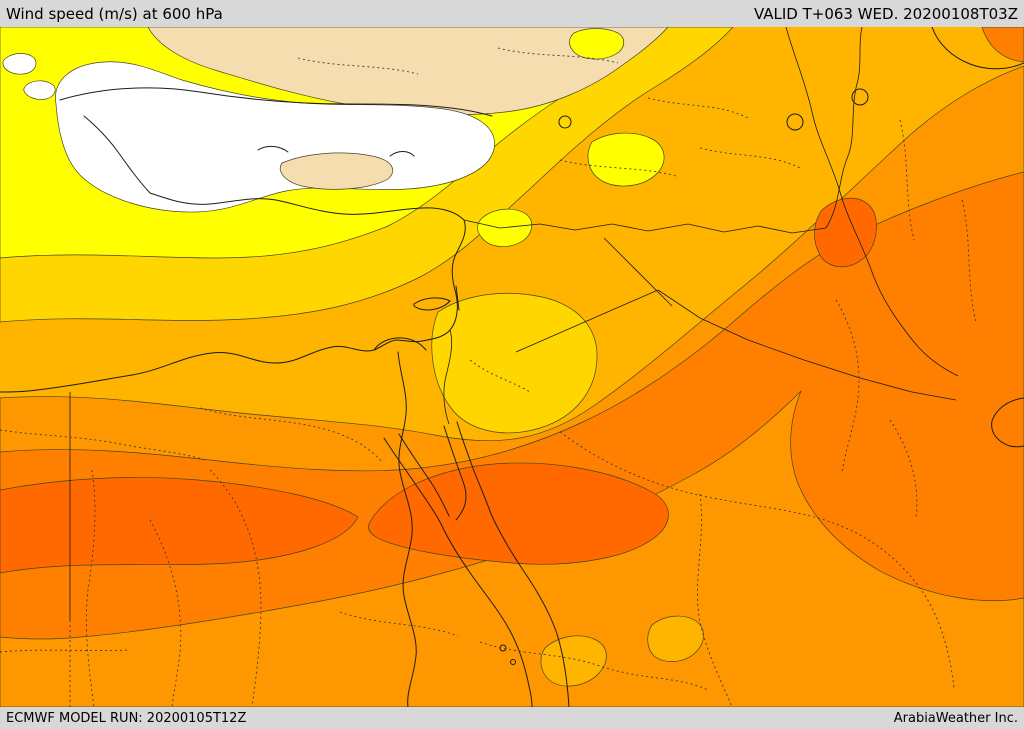 This screenshot has height=729, width=1024. Describe the element at coordinates (885, 13) in the screenshot. I see `valid-time-label: VALID T+063 WED. 20200108T03Z` at that location.